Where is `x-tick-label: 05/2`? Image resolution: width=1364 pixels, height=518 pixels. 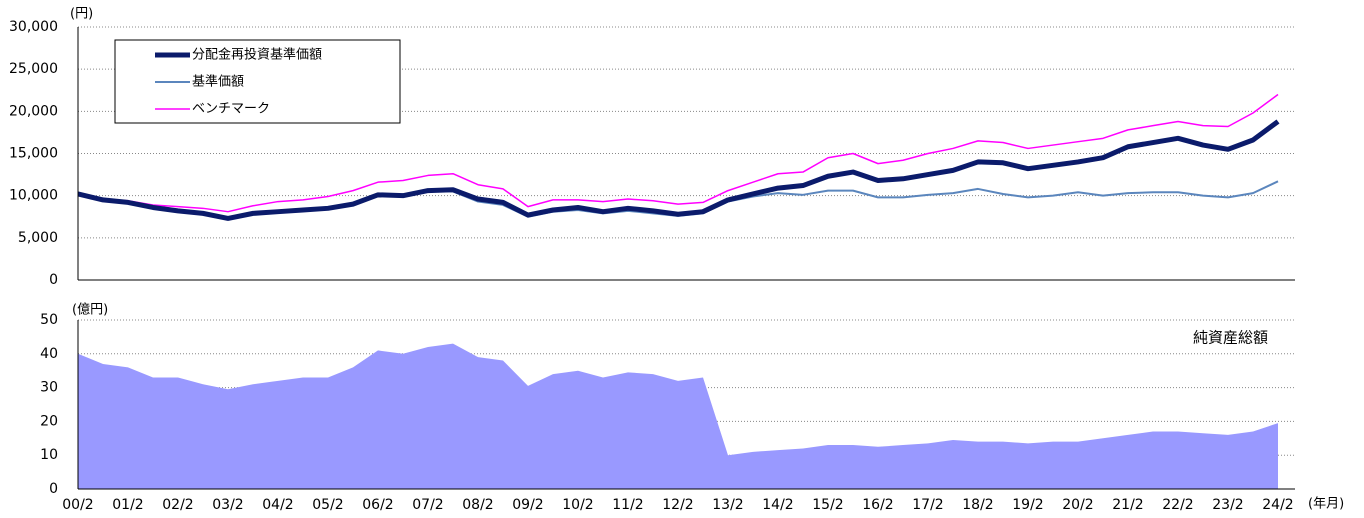 x-tick-label: 05/2 is located at coordinates (327, 505).